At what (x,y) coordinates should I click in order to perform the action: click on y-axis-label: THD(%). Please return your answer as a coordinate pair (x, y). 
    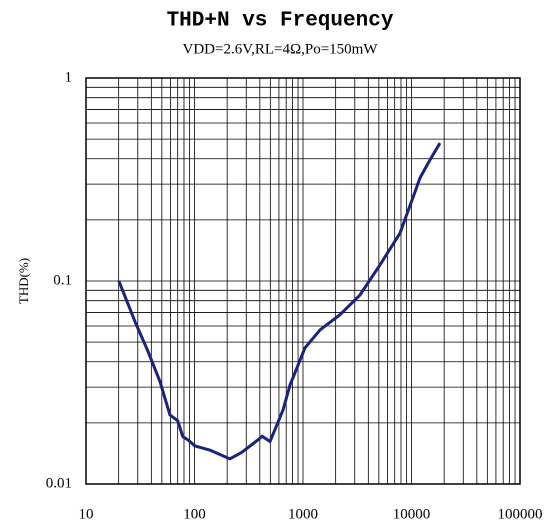
    Looking at the image, I should click on (23, 281).